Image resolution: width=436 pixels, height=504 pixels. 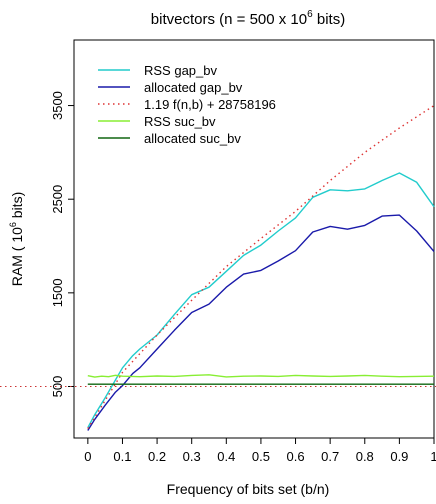 I want to click on y-axis-label-main: RAM ( 10, so click(x=17, y=256).